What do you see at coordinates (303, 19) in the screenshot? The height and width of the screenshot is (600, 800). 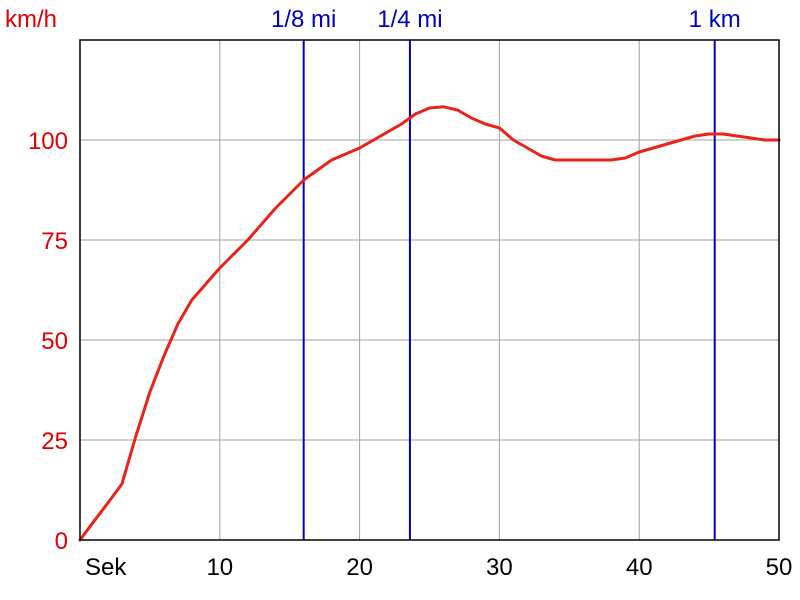 I see `marker-label: 1/8 mi` at bounding box center [303, 19].